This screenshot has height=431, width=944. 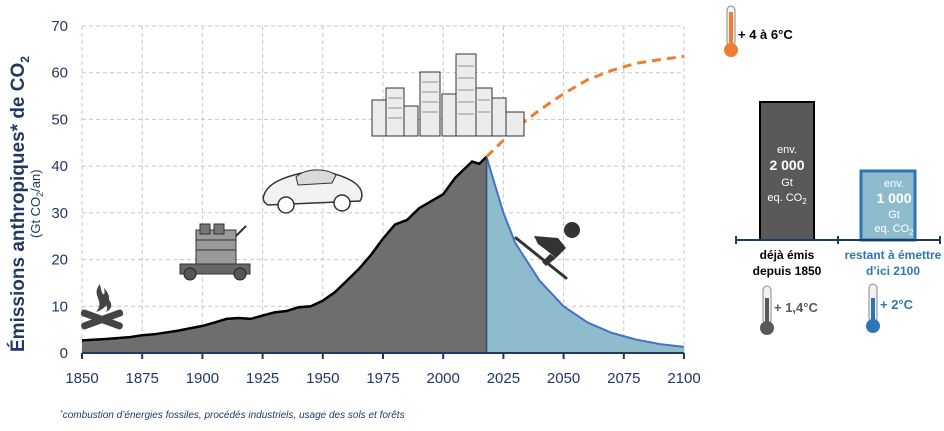 I want to click on remaining-caption-line1: restant à émettre, so click(x=893, y=255).